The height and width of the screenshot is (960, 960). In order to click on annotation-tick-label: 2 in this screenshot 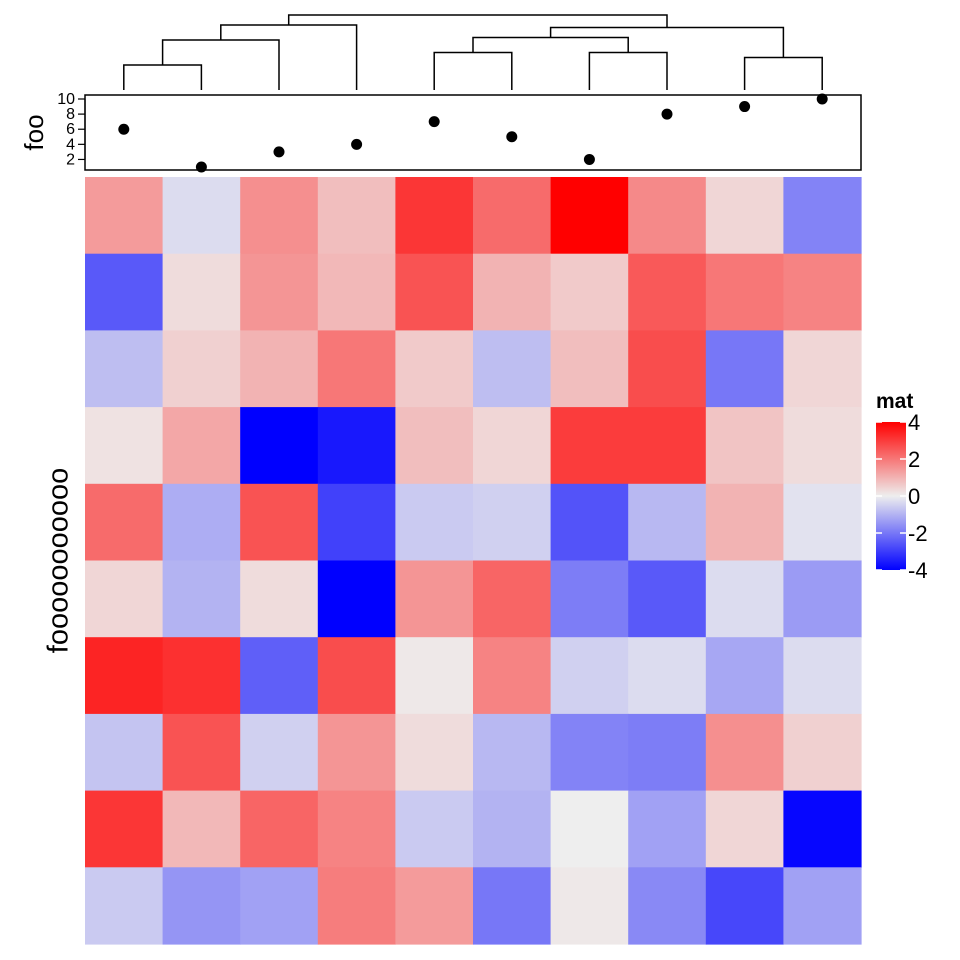, I will do `click(70, 159)`.